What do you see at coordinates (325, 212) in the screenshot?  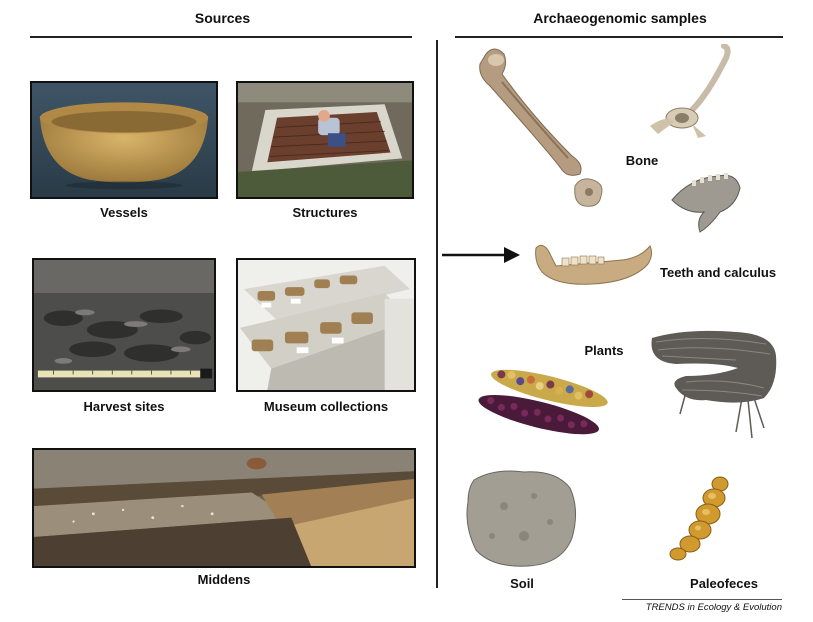 I see `structures-label: Structures` at bounding box center [325, 212].